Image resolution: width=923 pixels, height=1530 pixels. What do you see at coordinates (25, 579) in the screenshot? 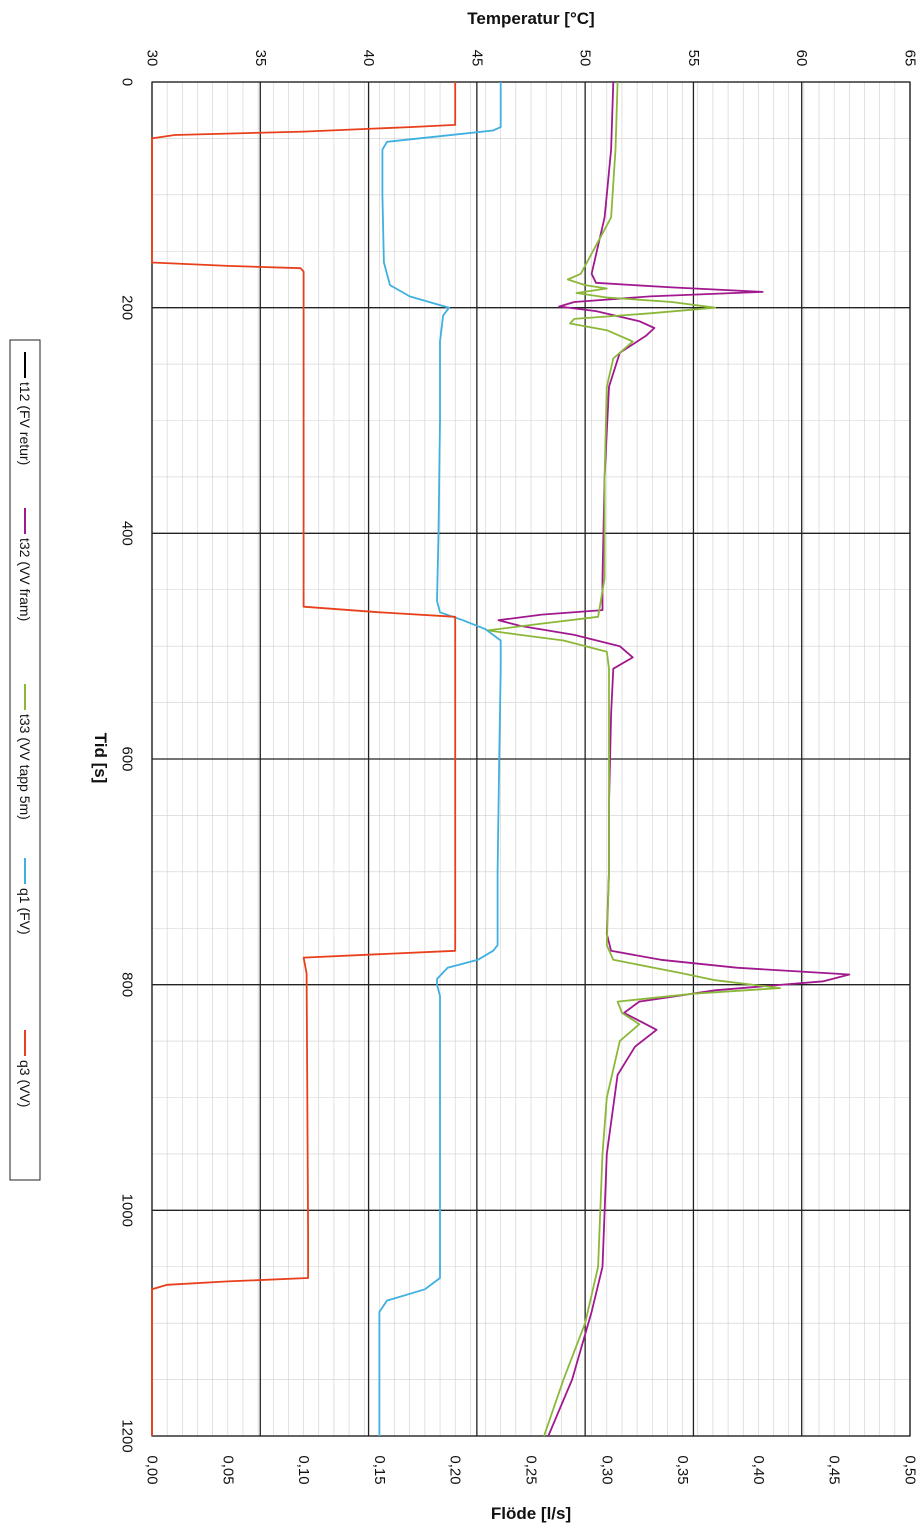
I see `legend-label: t32 (VV fram)` at bounding box center [25, 579].